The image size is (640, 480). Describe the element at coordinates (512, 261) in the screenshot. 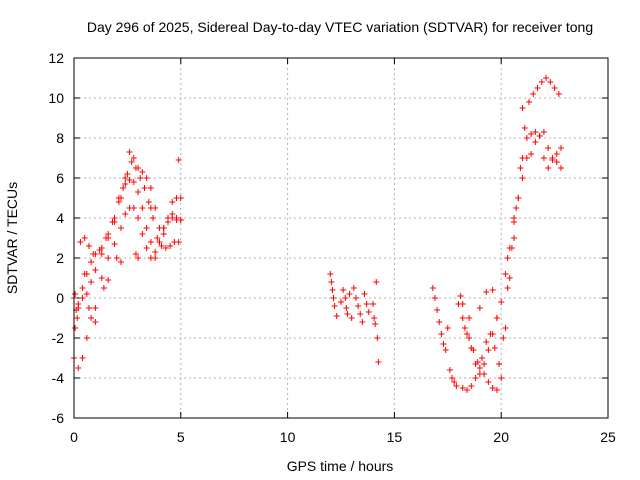

I see `series-track-e` at that location.